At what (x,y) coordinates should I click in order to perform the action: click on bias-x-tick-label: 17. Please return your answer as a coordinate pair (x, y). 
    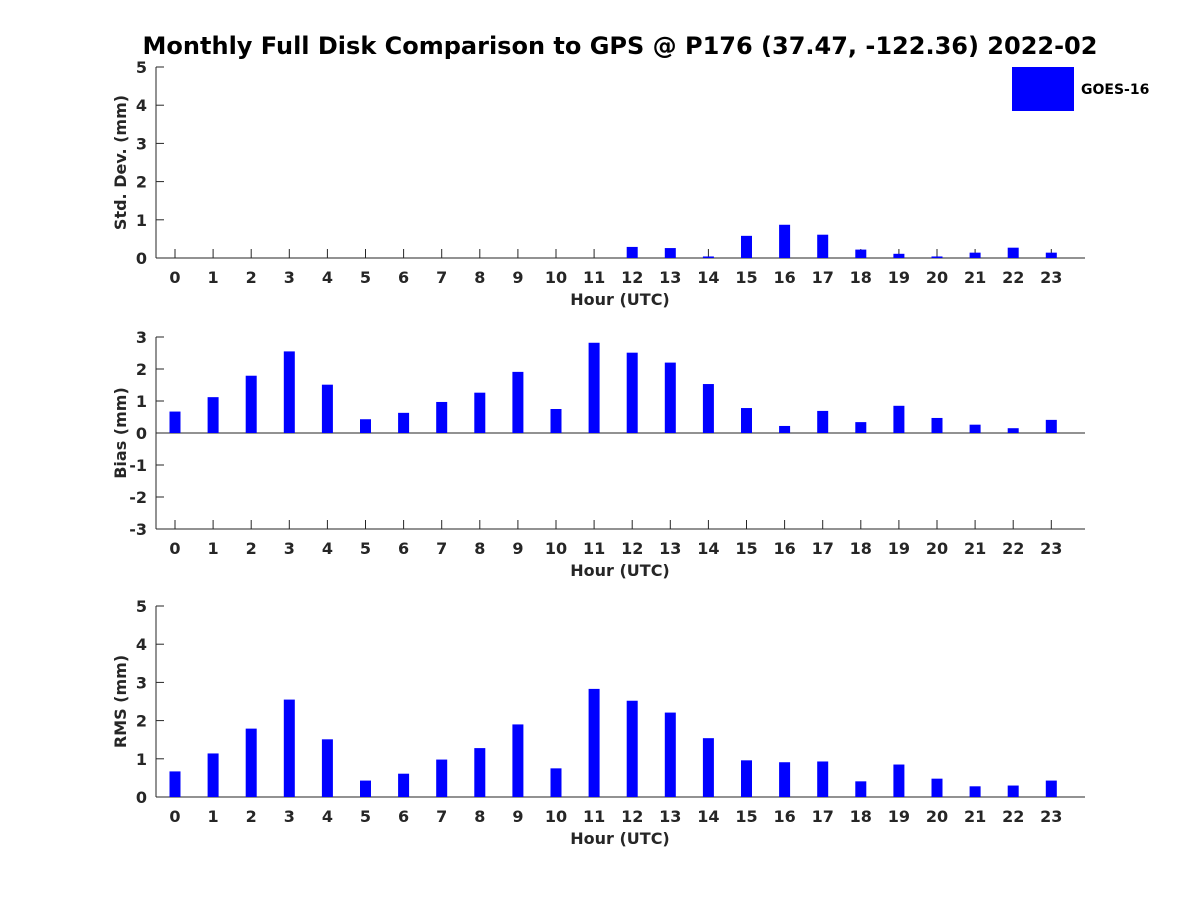
    Looking at the image, I should click on (823, 548).